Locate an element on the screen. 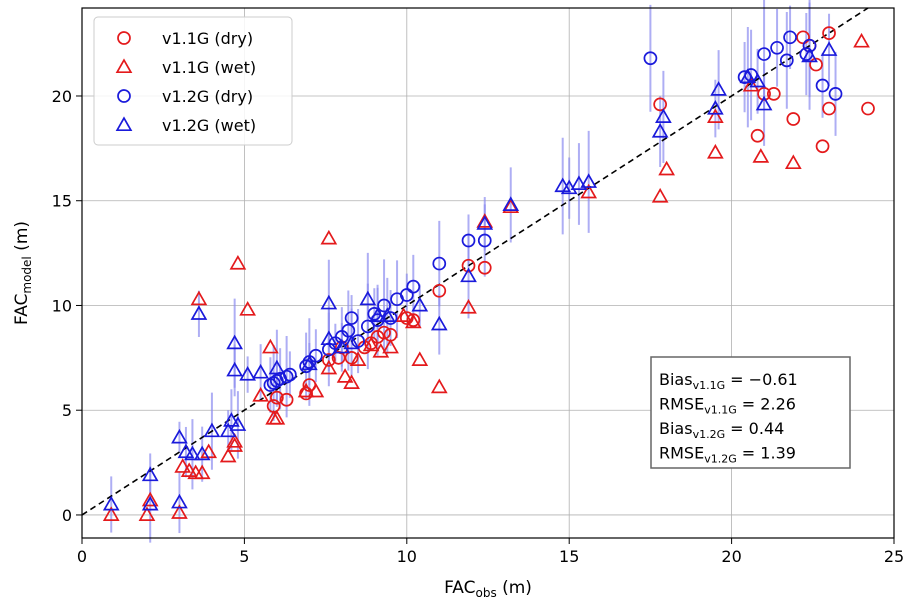 The height and width of the screenshot is (600, 908). x-tick-label: 5 is located at coordinates (244, 556).